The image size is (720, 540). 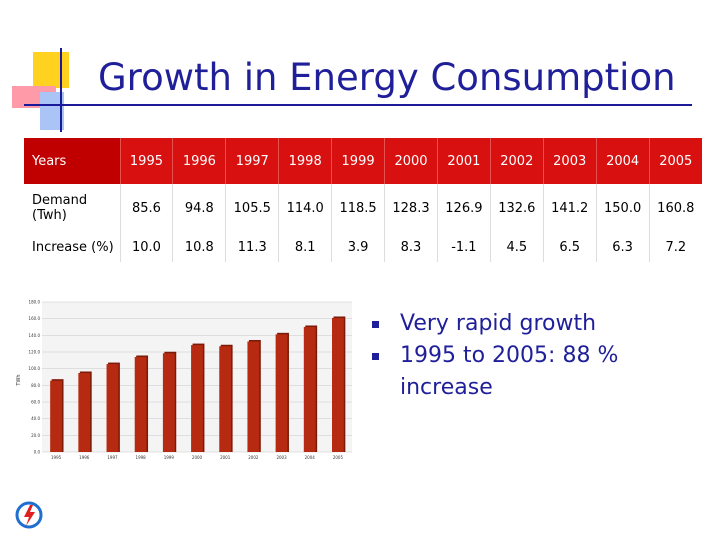 What do you see at coordinates (72, 161) in the screenshot?
I see `header-label: Years` at bounding box center [72, 161].